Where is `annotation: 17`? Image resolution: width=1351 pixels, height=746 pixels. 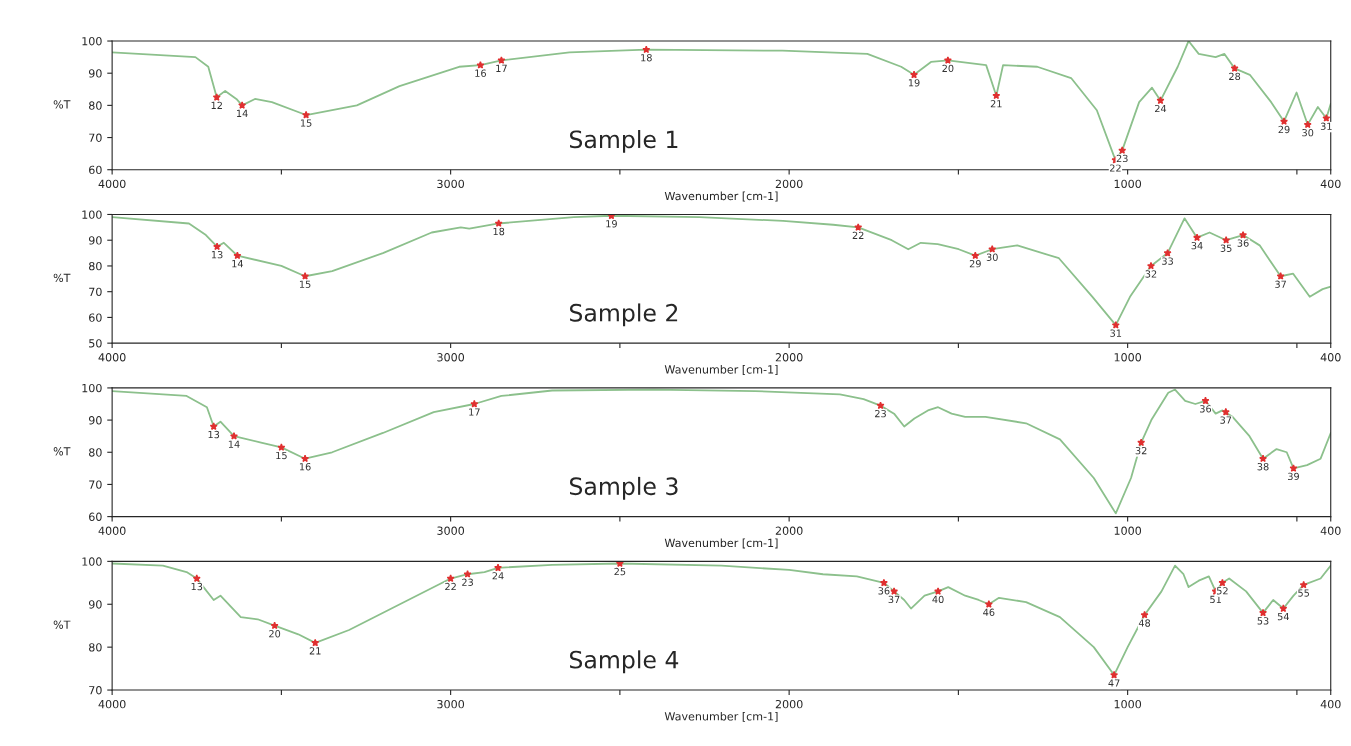 annotation: 17 is located at coordinates (474, 412).